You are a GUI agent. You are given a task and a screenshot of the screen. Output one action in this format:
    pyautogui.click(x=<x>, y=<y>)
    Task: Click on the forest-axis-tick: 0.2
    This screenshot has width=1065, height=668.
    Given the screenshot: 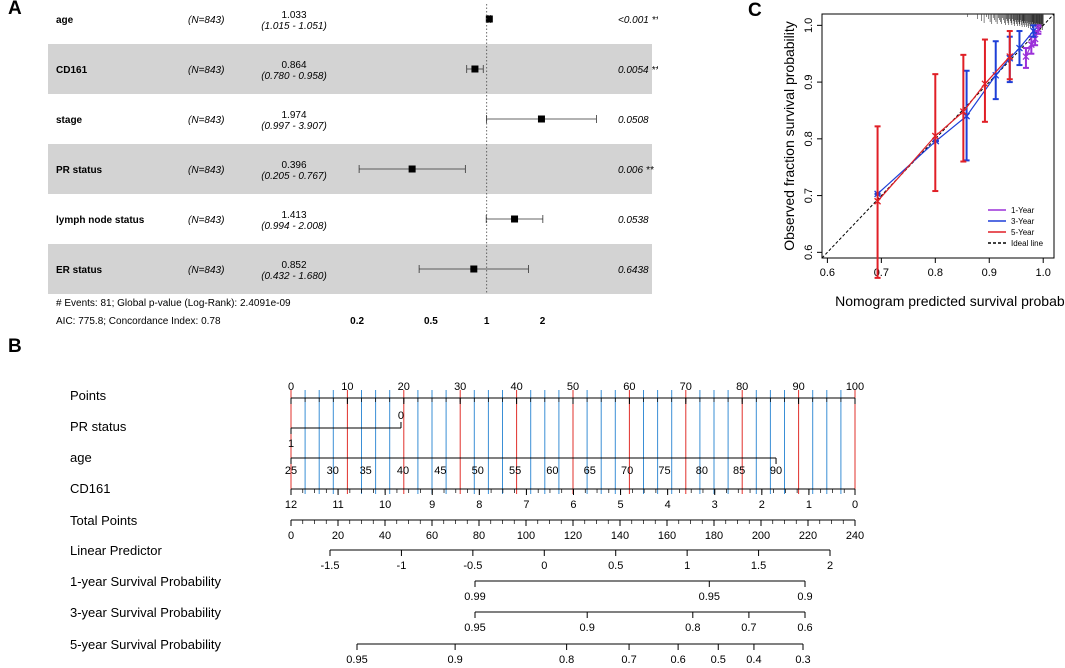 What is the action you would take?
    pyautogui.click(x=357, y=321)
    